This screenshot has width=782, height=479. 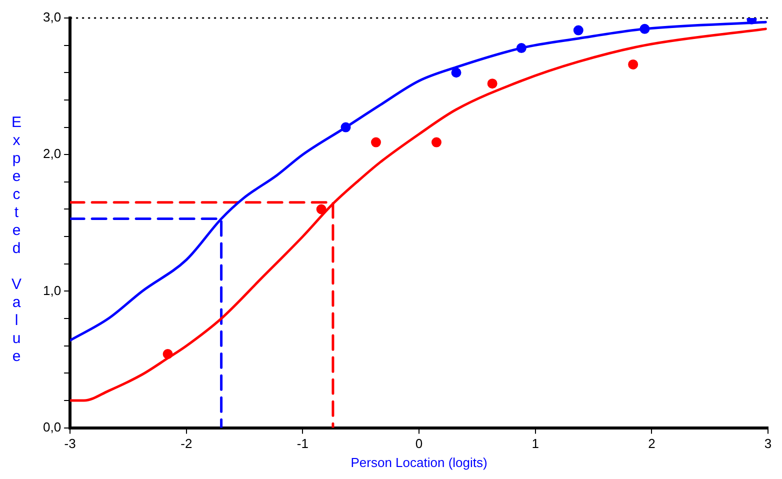 I want to click on x-tick-label: -2, so click(x=186, y=444).